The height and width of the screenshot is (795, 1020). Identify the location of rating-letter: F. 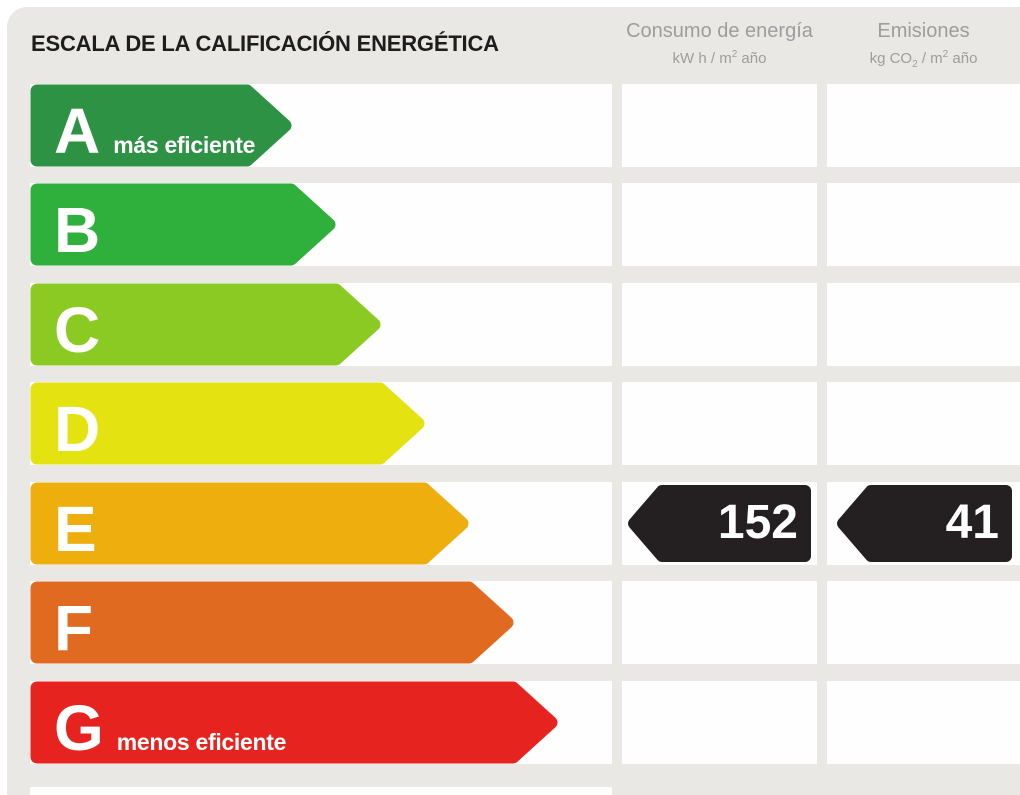
(74, 628).